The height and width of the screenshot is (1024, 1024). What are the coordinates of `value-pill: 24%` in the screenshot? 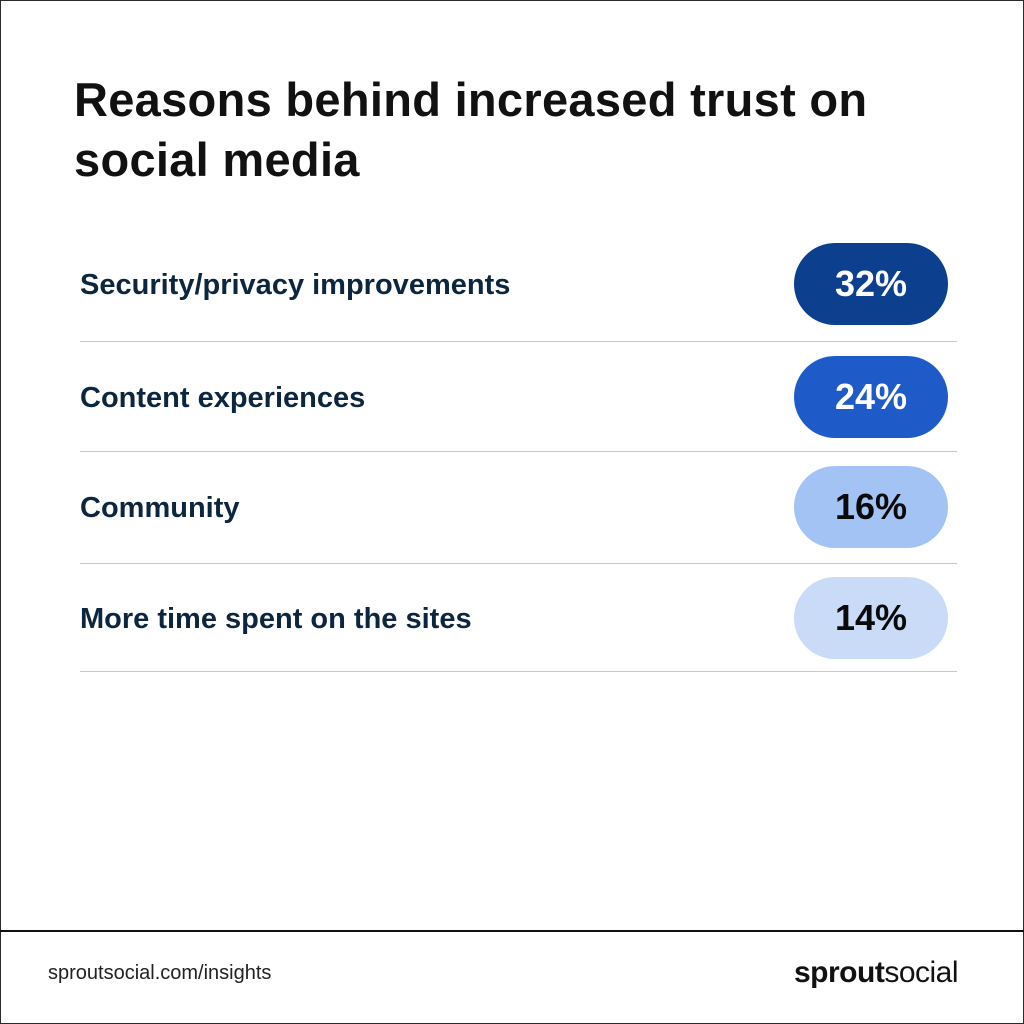 It's located at (871, 397).